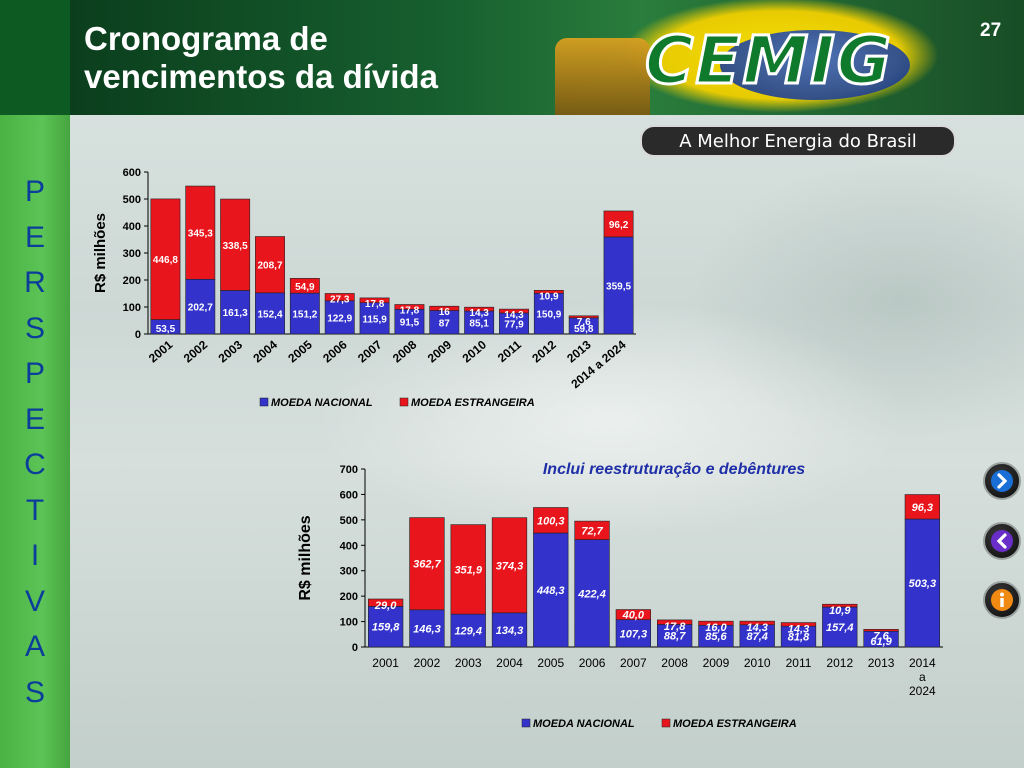  I want to click on data-label-moeda-nacional: 61,9, so click(881, 642).